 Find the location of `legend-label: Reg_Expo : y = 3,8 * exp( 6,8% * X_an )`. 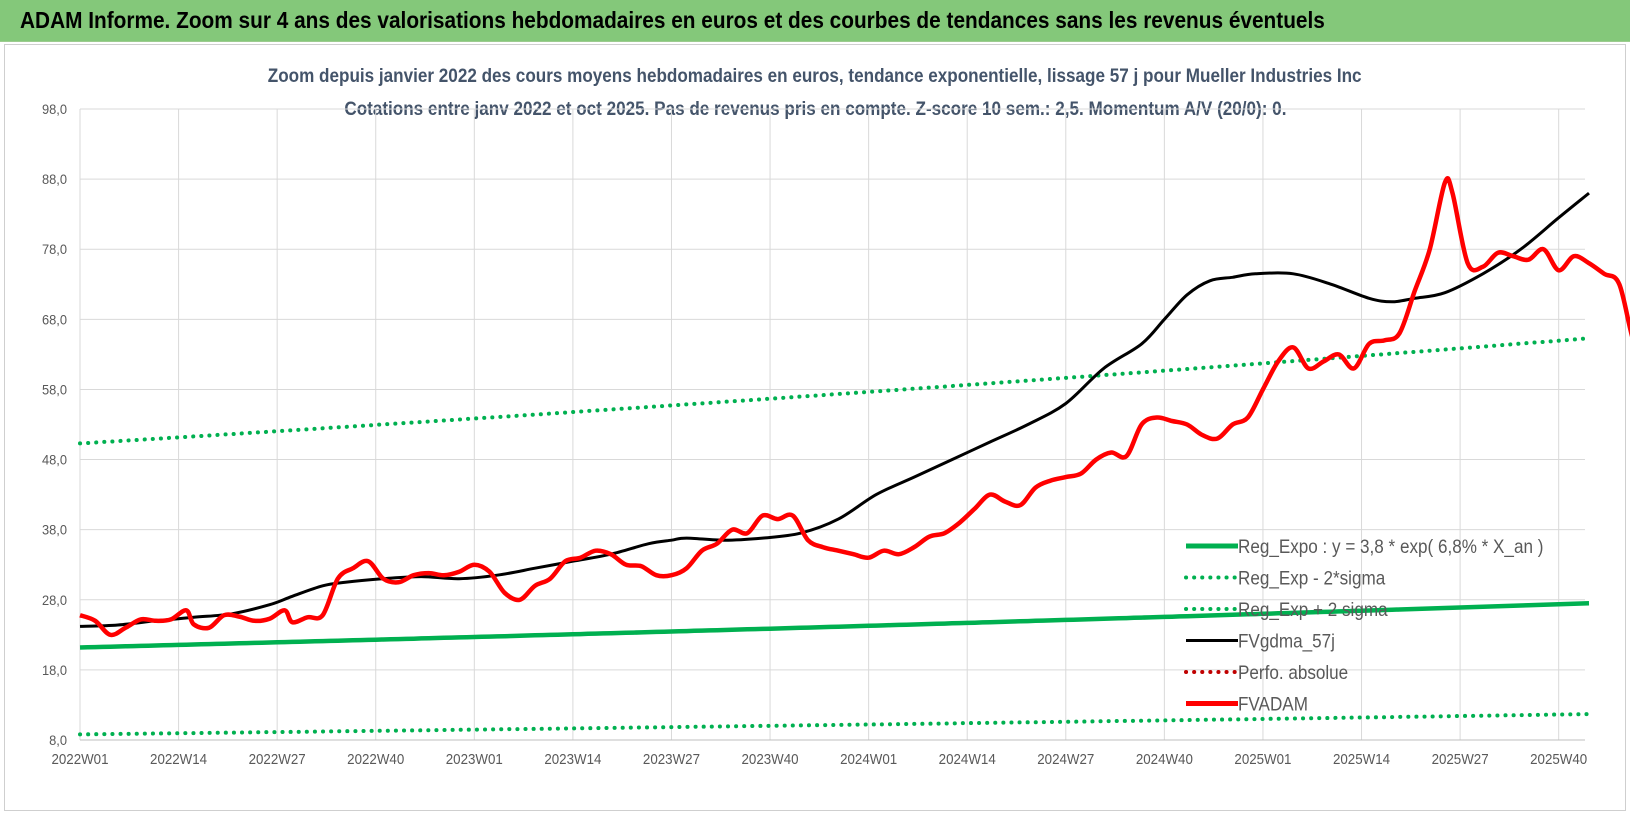

legend-label: Reg_Expo : y = 3,8 * exp( 6,8% * X_an ) is located at coordinates (1390, 547).